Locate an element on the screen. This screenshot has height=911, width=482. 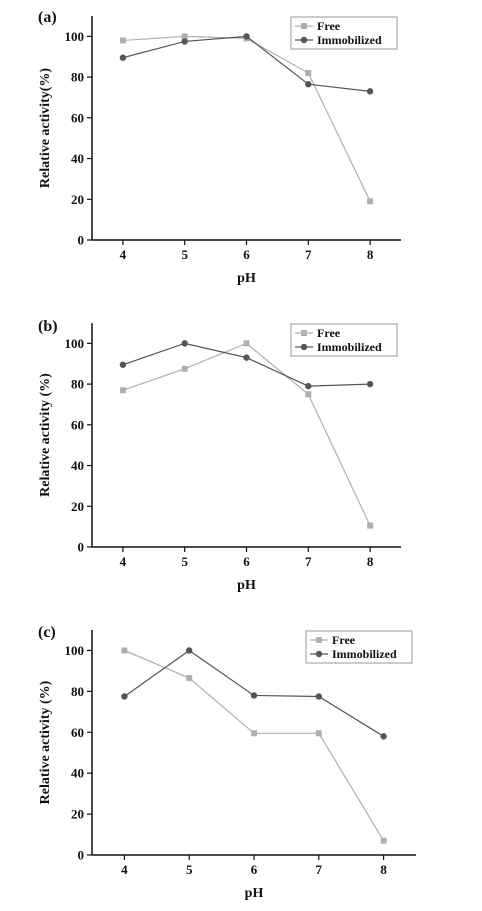
panel-label: (b) is located at coordinates (48, 326).